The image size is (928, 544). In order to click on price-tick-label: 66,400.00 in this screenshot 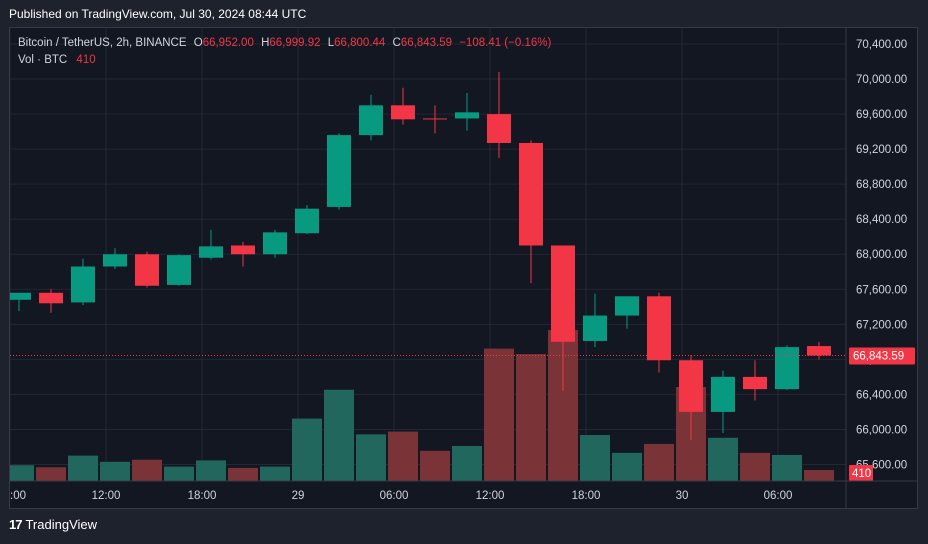, I will do `click(881, 395)`.